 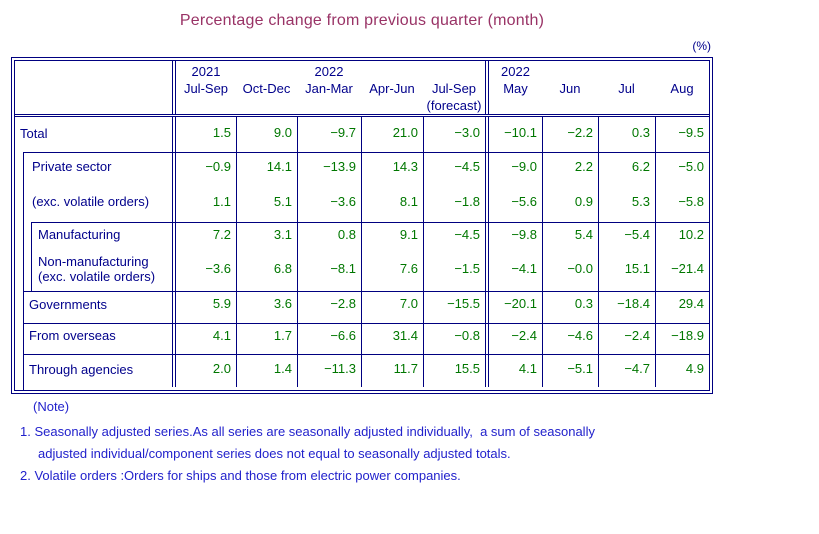 I want to click on column-header: Jul, so click(x=626, y=87).